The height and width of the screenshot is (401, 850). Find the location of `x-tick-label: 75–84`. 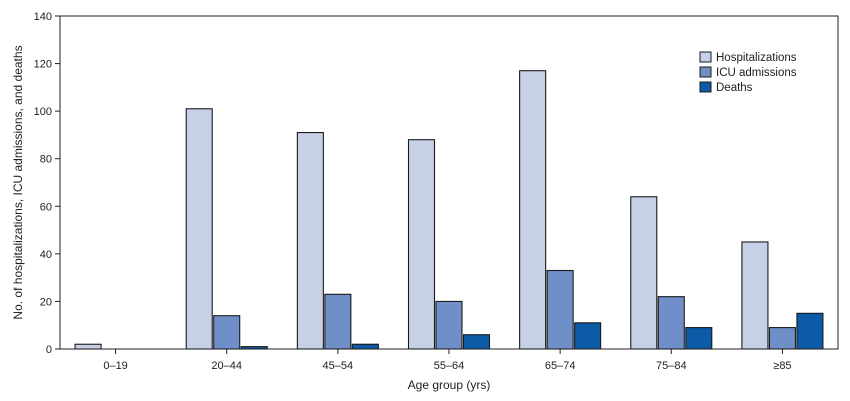

x-tick-label: 75–84 is located at coordinates (671, 366).